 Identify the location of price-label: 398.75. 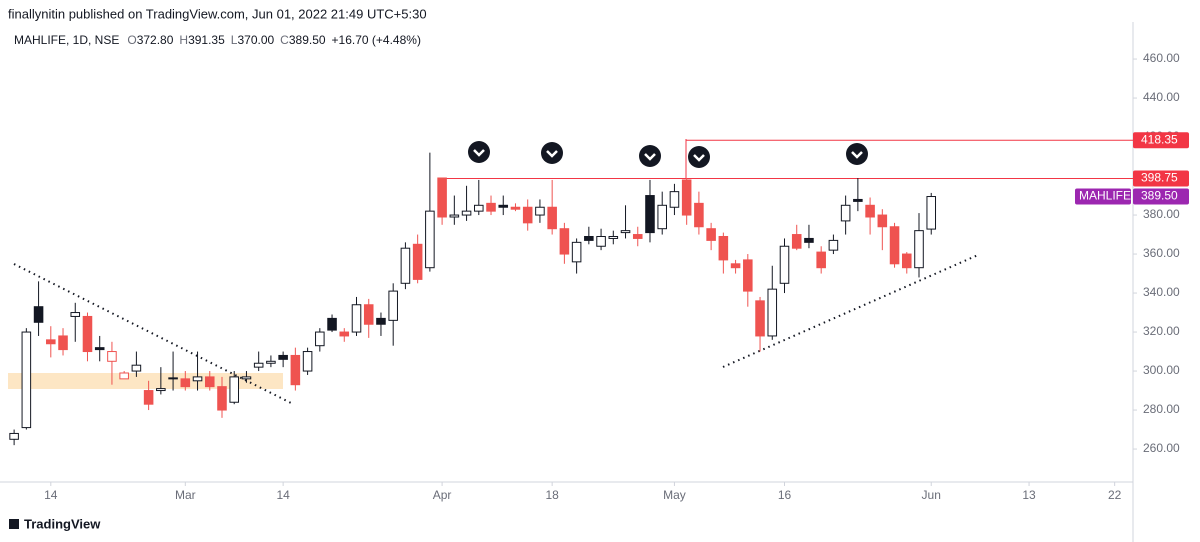
(1159, 178).